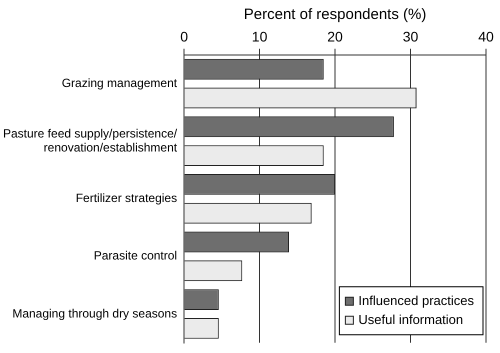  What do you see at coordinates (136, 255) in the screenshot?
I see `y-tick-label: Parasite control` at bounding box center [136, 255].